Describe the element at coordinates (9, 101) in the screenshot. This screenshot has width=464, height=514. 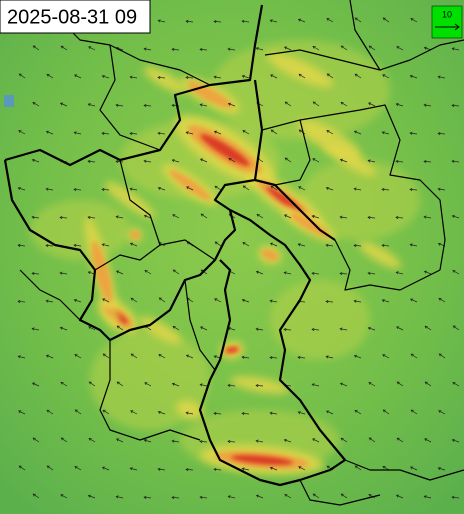
I see `water` at that location.